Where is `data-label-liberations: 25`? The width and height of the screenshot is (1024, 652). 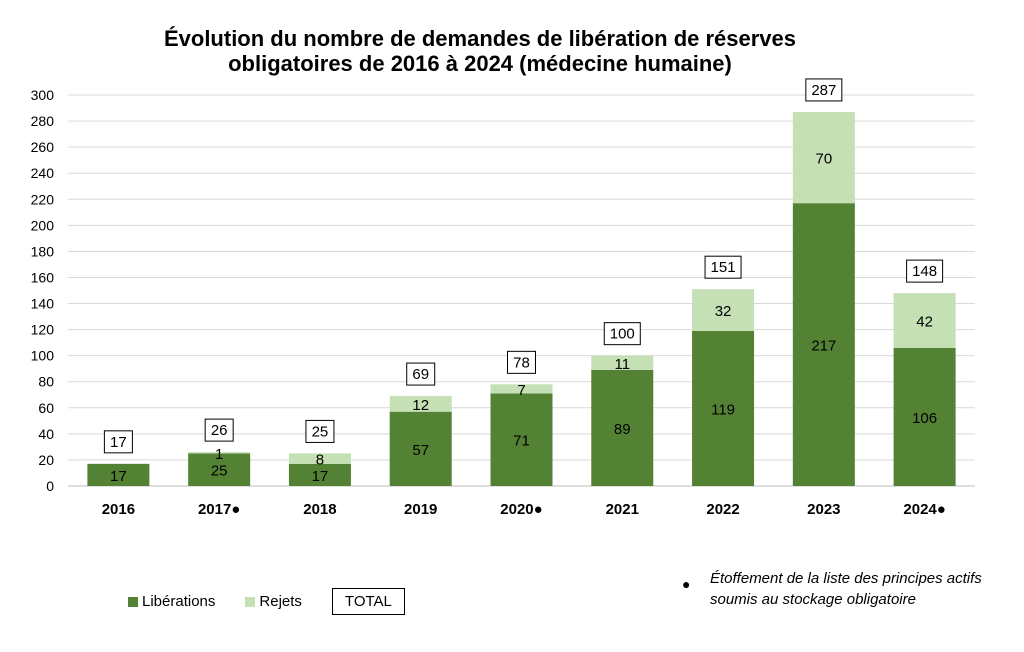 data-label-liberations: 25 is located at coordinates (219, 471).